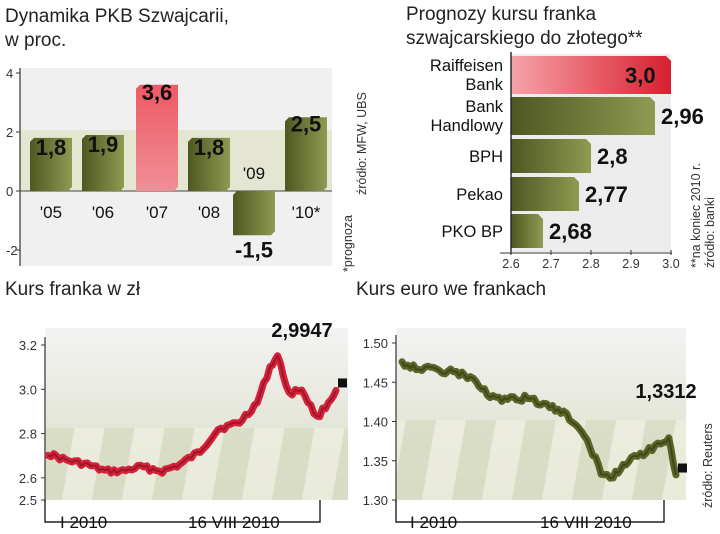 This screenshot has width=720, height=534. I want to click on chfpln-last-marker, so click(342, 383).